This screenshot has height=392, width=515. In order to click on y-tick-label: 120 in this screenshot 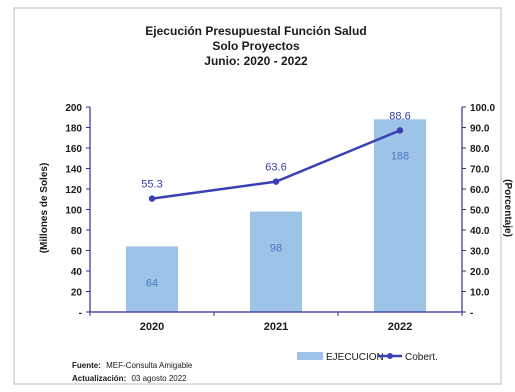, I will do `click(73, 190)`.